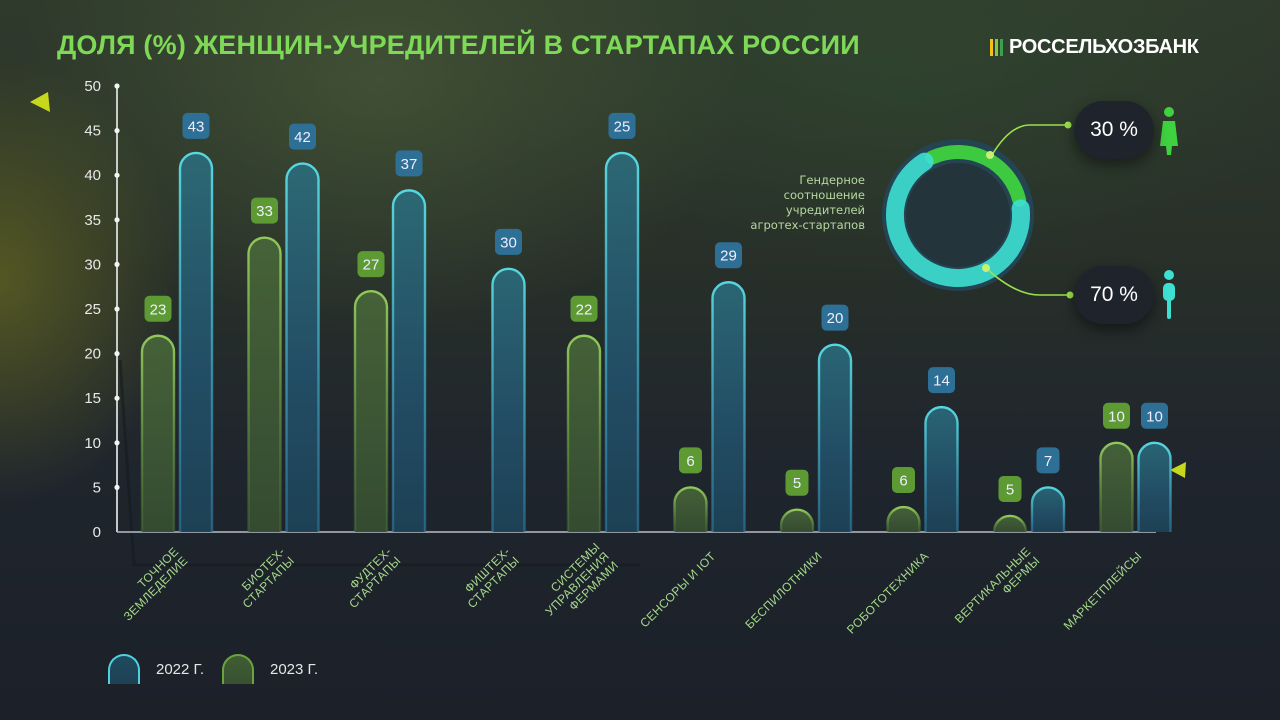 The image size is (1280, 720). What do you see at coordinates (1169, 131) in the screenshot?
I see `female-figure-icon` at bounding box center [1169, 131].